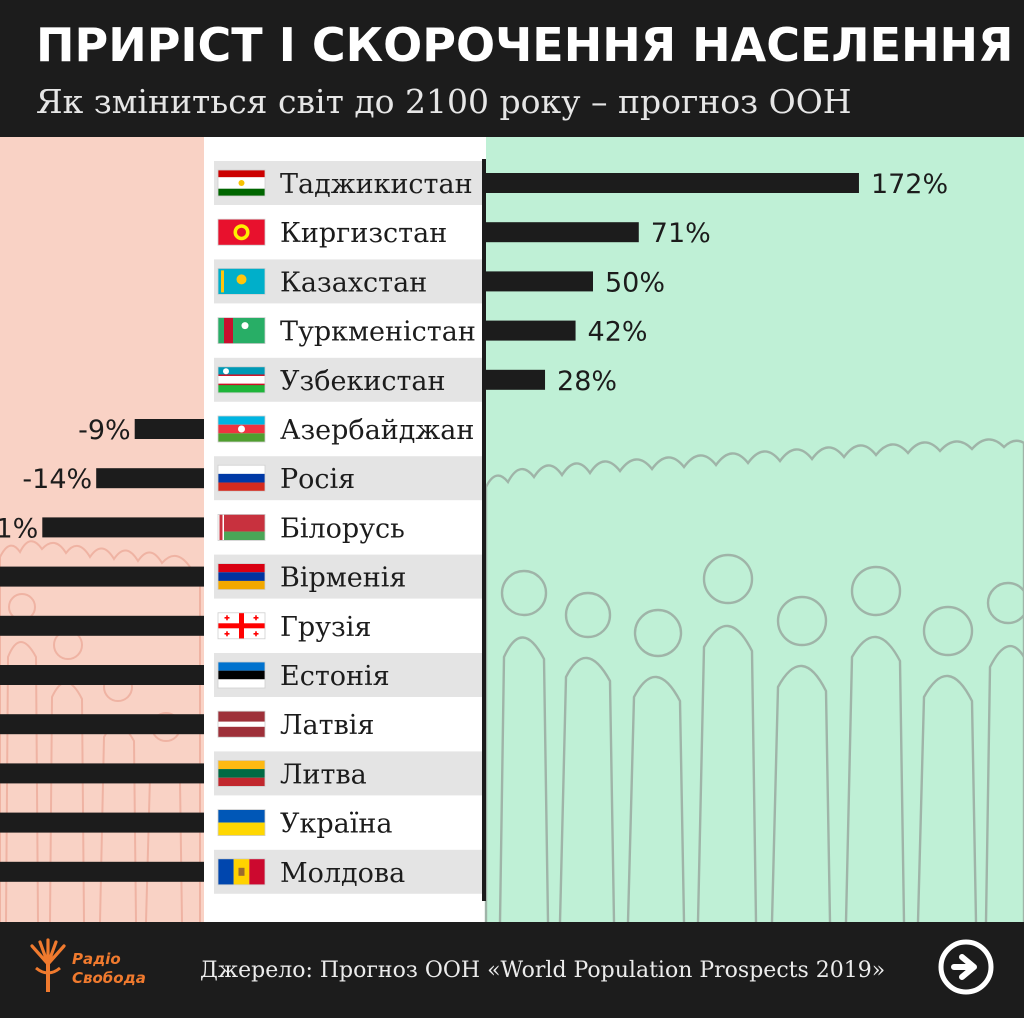 The image size is (1024, 1018). I want to click on flag-armenia-icon, so click(241, 577).